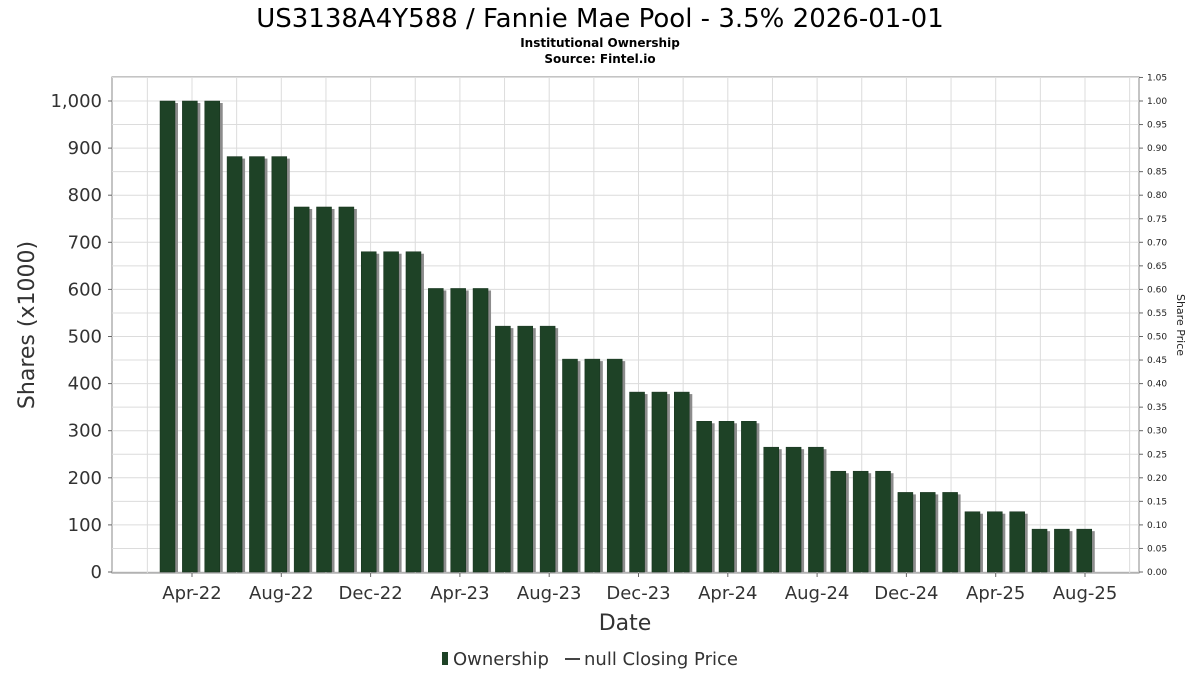 This screenshot has height=675, width=1200. Describe the element at coordinates (1157, 173) in the screenshot. I see `y2-tick-label: 0.85` at that location.